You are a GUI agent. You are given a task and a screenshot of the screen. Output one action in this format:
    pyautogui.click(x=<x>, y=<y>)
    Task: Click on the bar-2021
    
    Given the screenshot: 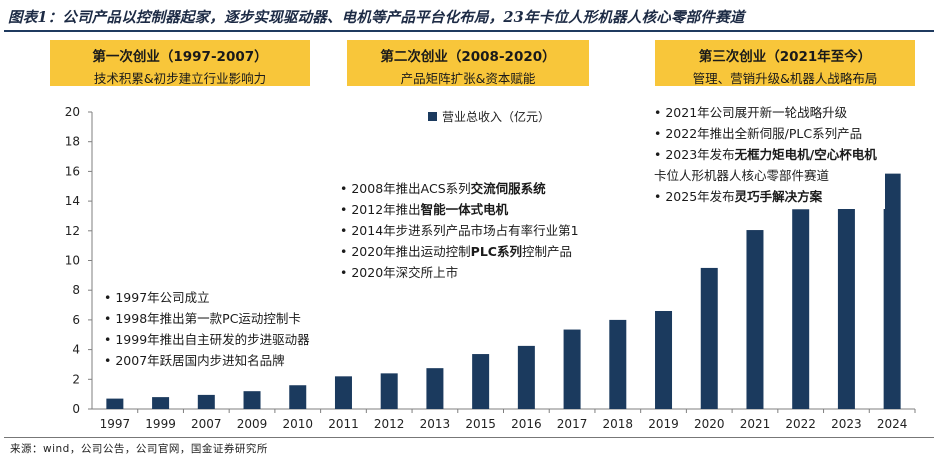 What is the action you would take?
    pyautogui.click(x=755, y=319)
    